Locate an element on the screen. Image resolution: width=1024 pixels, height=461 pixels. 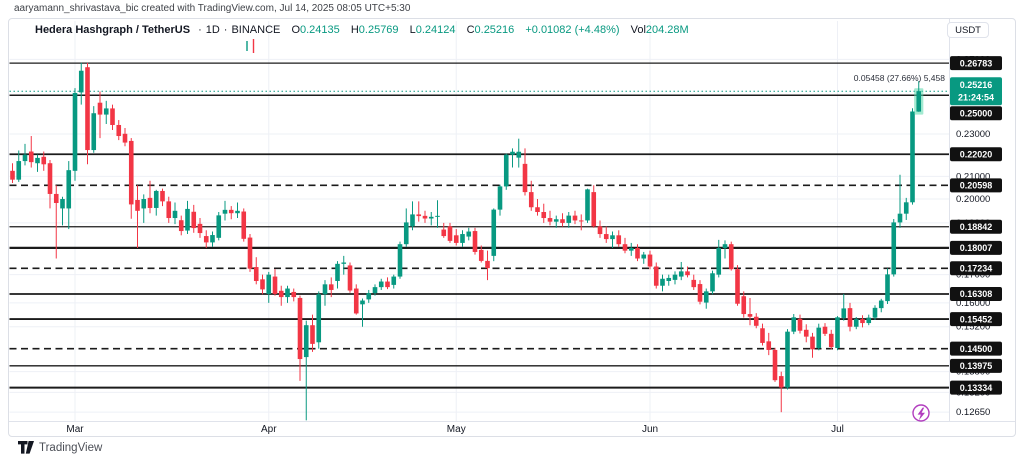
lightning-boost-button is located at coordinates (921, 413).